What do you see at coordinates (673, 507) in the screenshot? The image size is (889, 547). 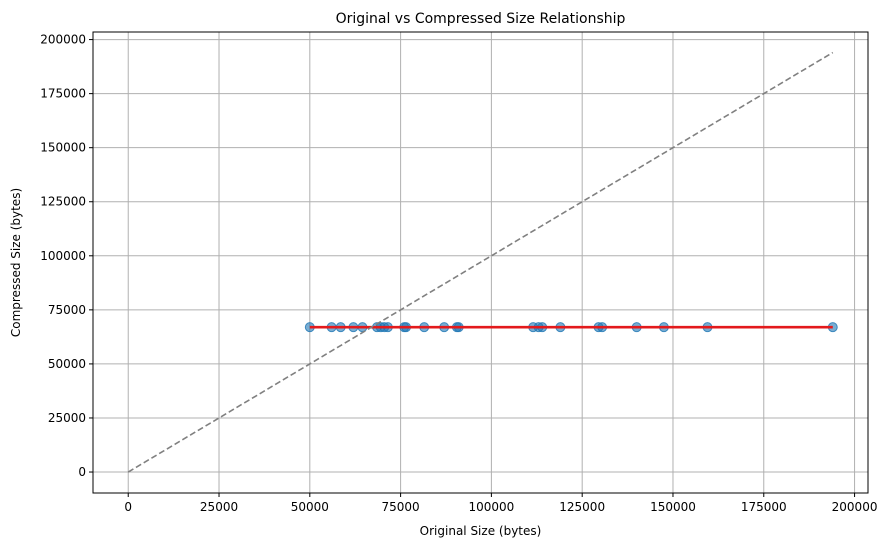 I see `x-tick-label: 150000` at bounding box center [673, 507].